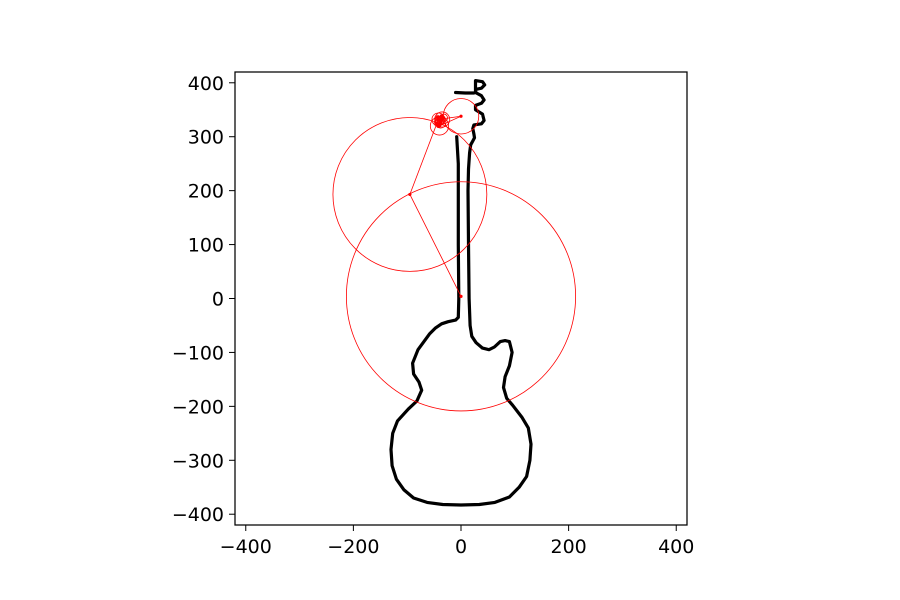 The width and height of the screenshot is (900, 600). Describe the element at coordinates (353, 547) in the screenshot. I see `x-tick-label: −200` at that location.